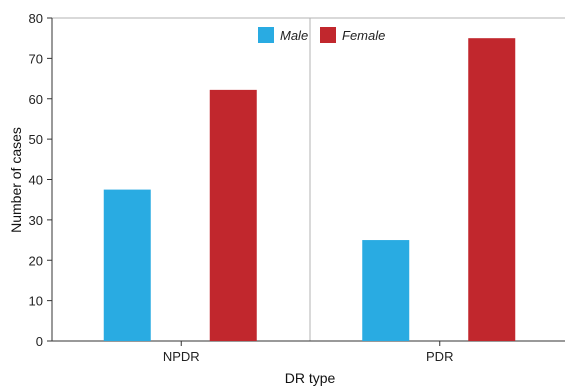  I want to click on y-tick-label: 70, so click(36, 58).